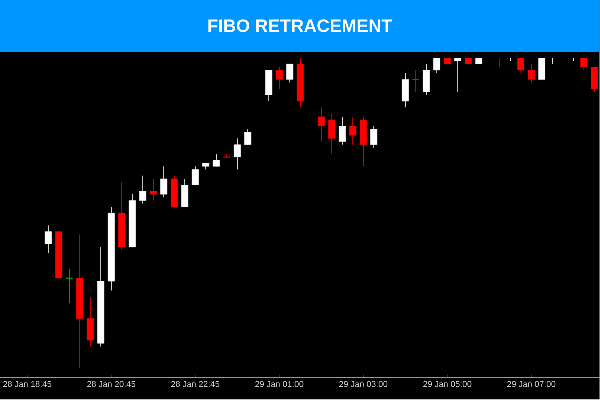 The width and height of the screenshot is (600, 400). What do you see at coordinates (363, 384) in the screenshot?
I see `x-tick-label: 29 Jan 03:00` at bounding box center [363, 384].